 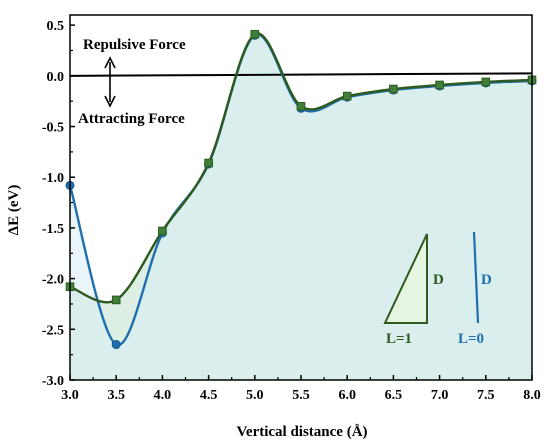 I want to click on y-tick-label: -3.0, so click(x=53, y=381).